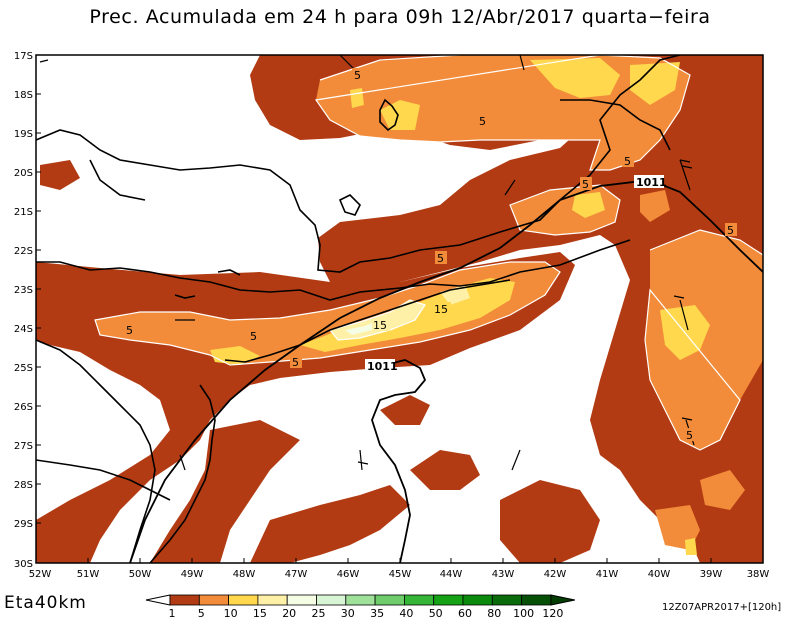 The image size is (800, 618). I want to click on colorbar-label: 25, so click(319, 612).